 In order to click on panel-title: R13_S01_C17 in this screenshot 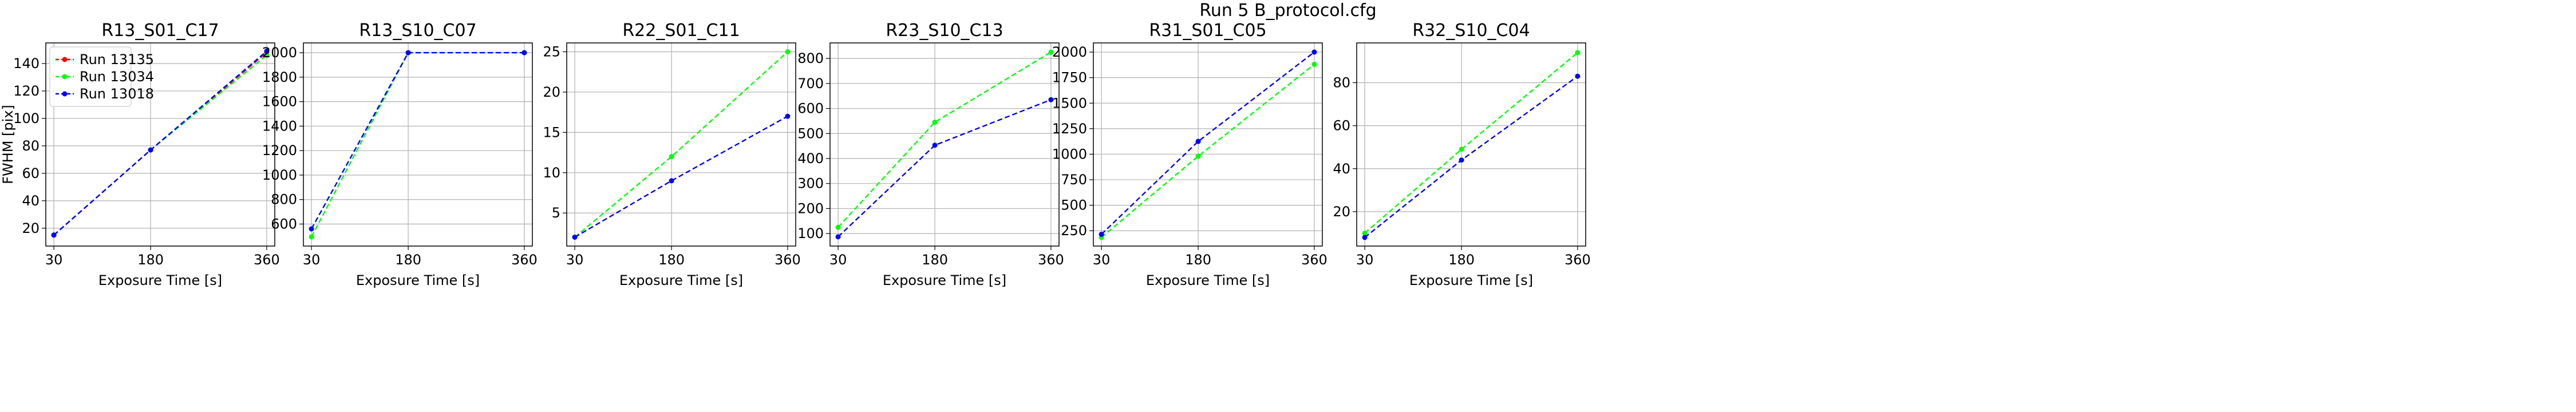, I will do `click(160, 31)`.